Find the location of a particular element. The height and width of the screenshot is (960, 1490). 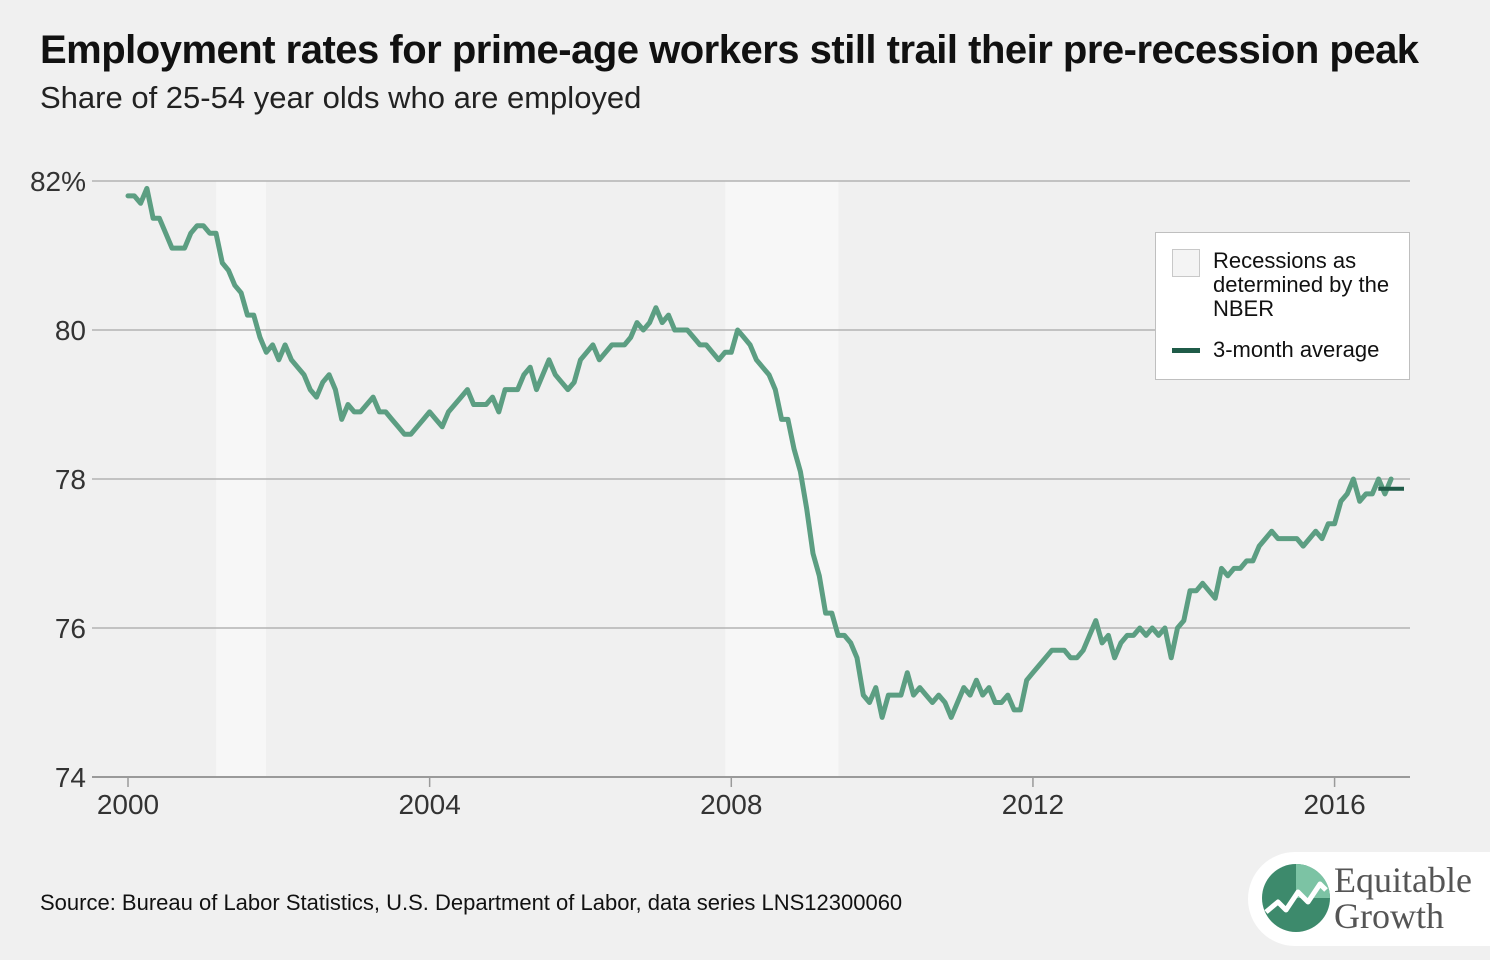

y-tick-label: 82% is located at coordinates (58, 181).